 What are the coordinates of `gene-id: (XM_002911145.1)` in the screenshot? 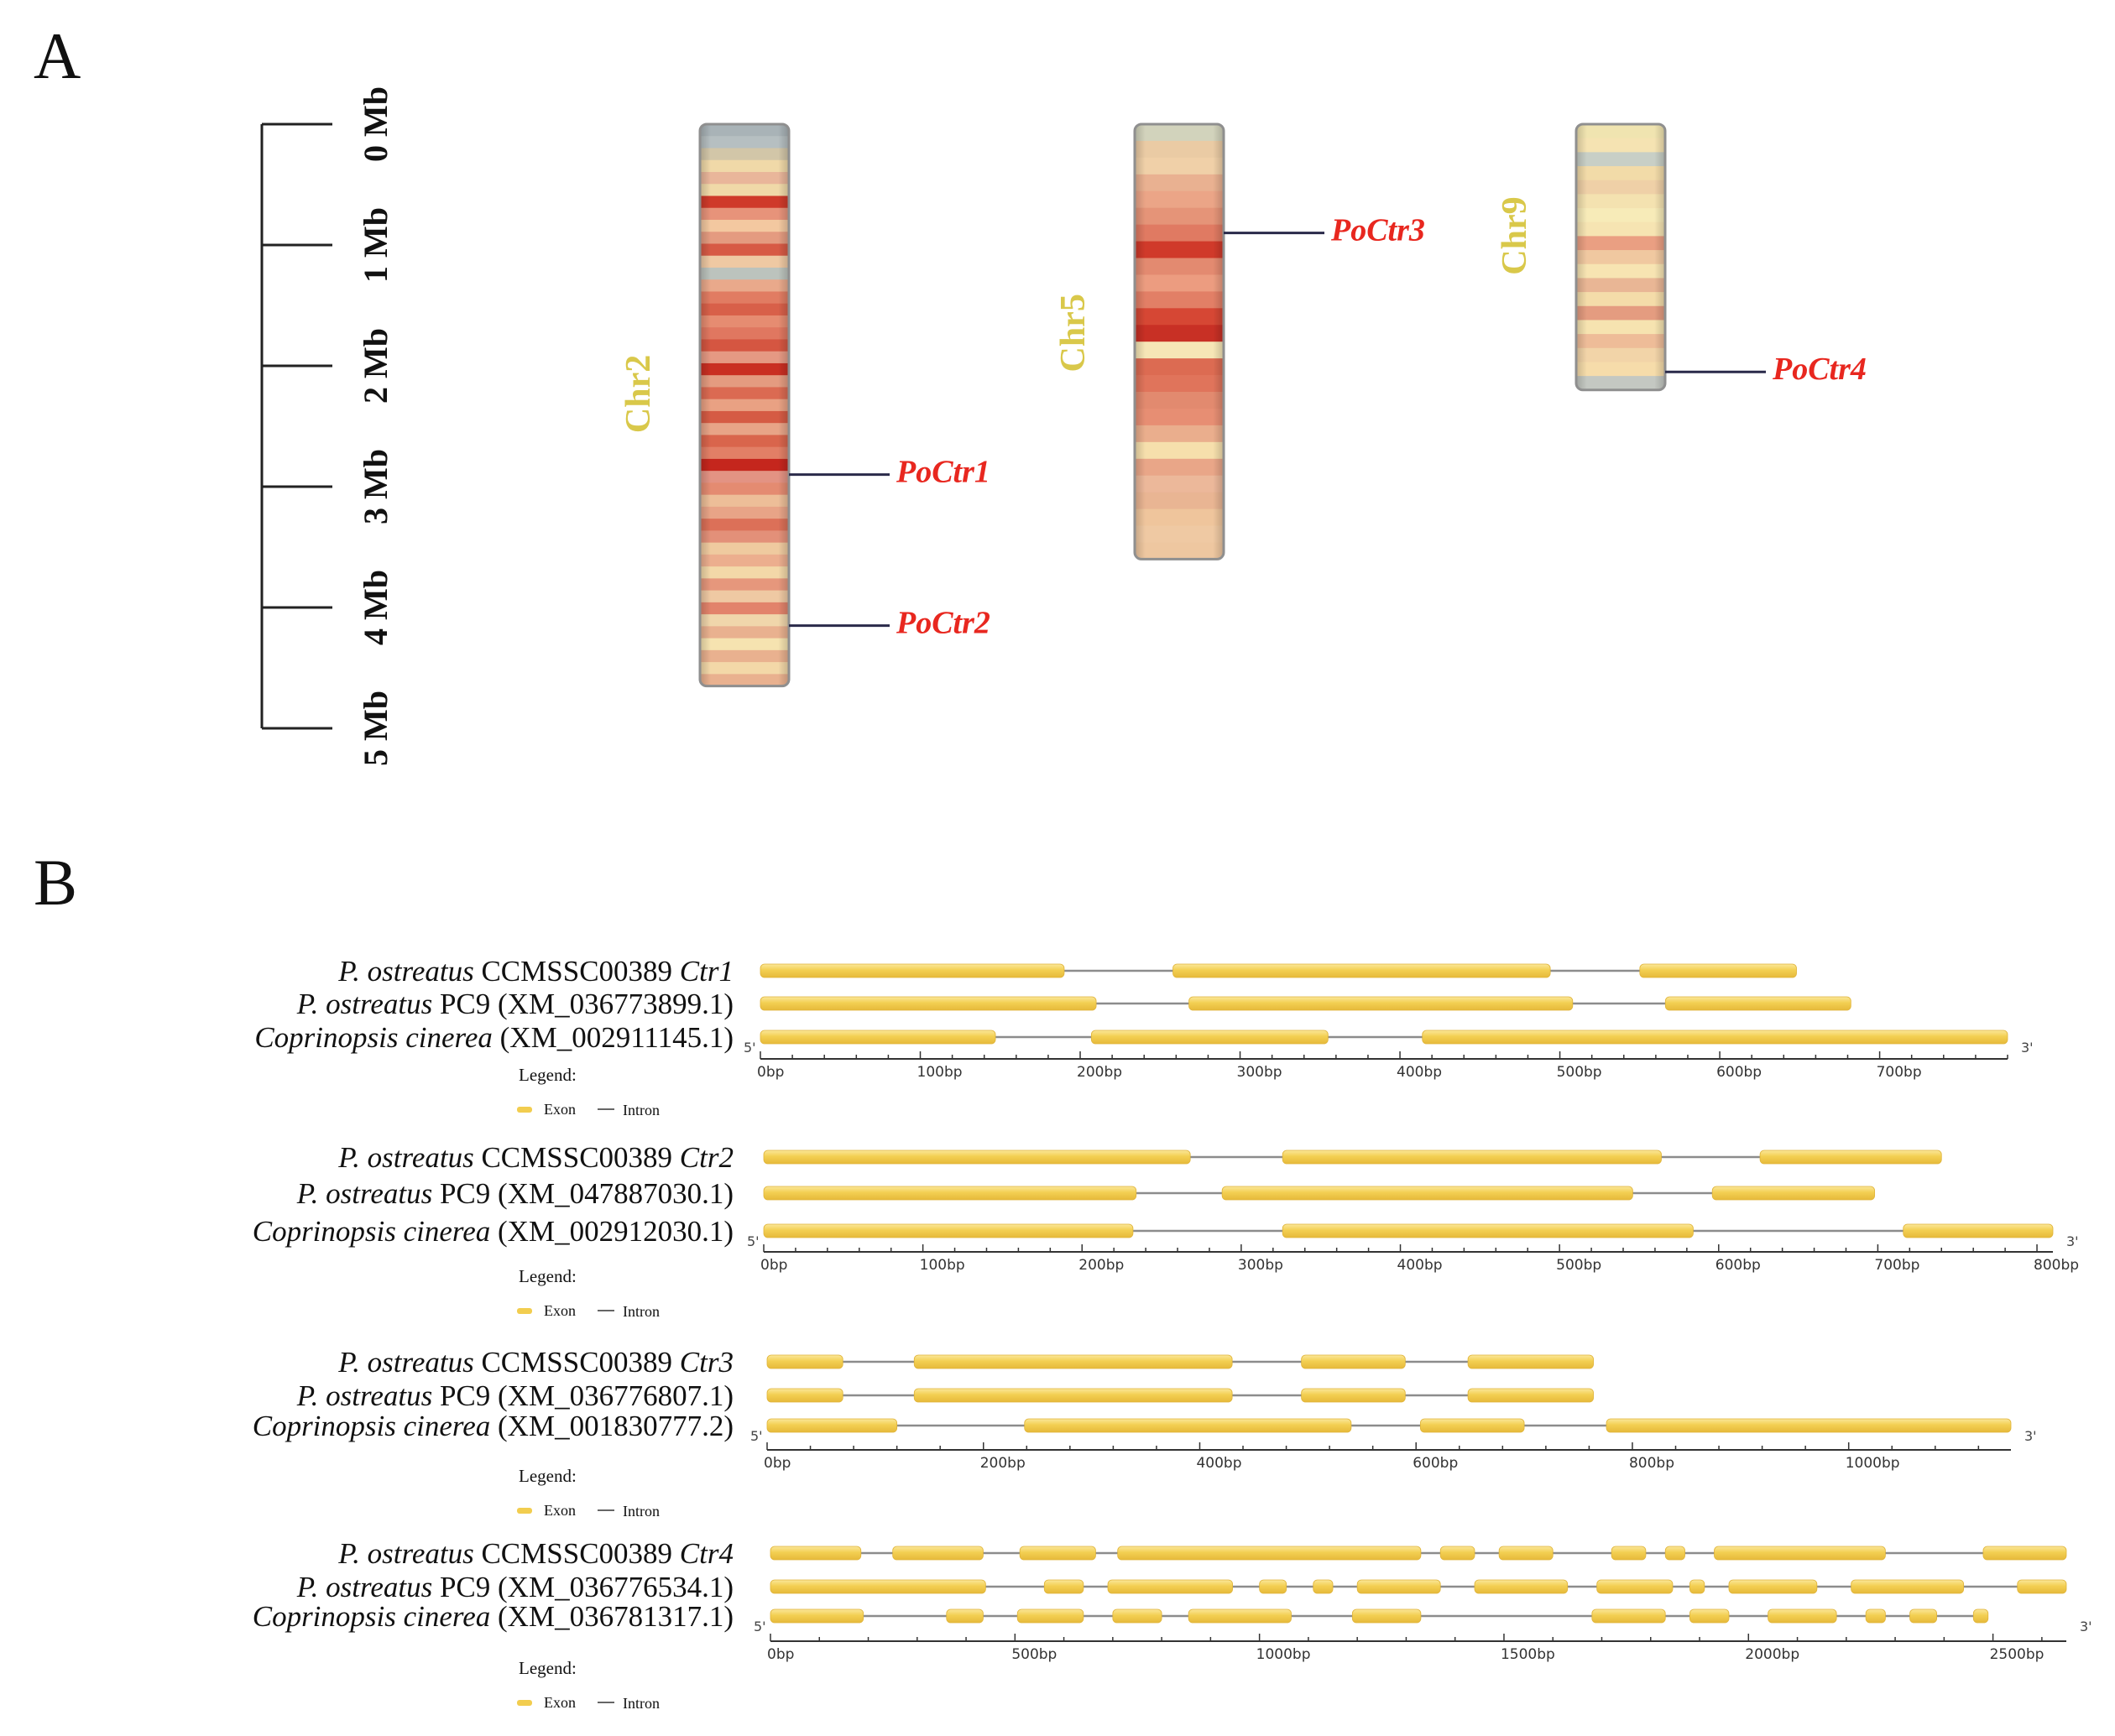 It's located at (613, 1037).